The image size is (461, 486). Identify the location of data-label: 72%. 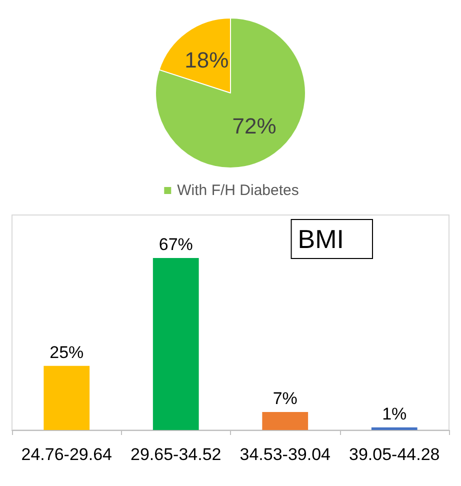
(254, 125).